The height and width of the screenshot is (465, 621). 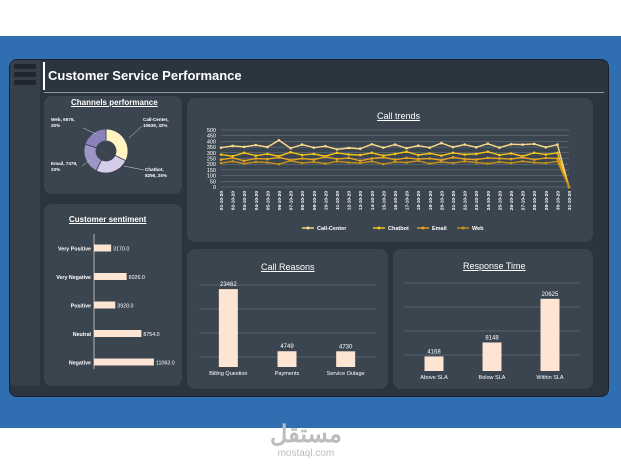 I want to click on trends-title: Call trends, so click(x=399, y=116).